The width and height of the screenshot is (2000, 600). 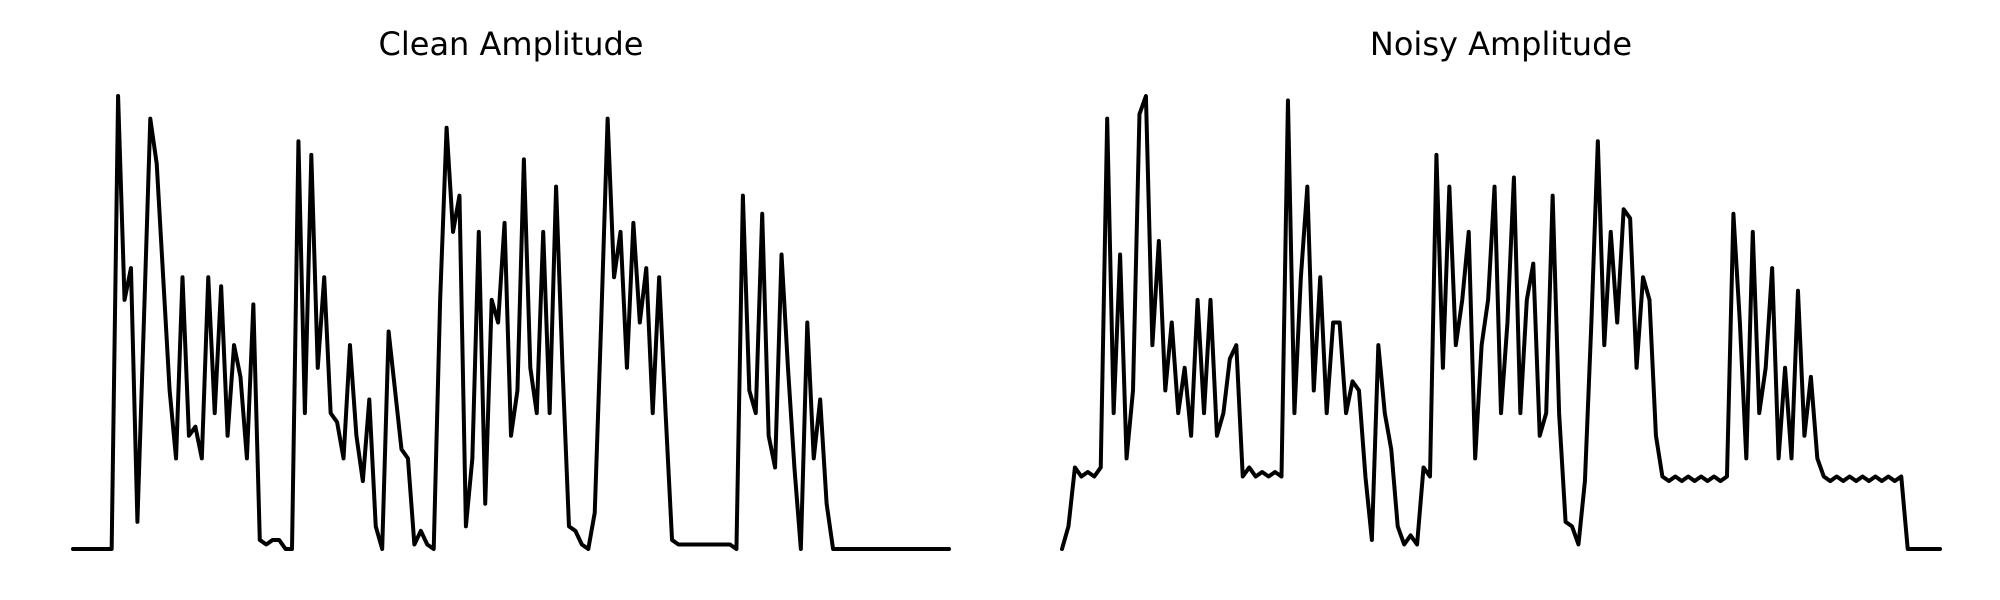 What do you see at coordinates (511, 44) in the screenshot?
I see `chart-title: Clean Amplitude` at bounding box center [511, 44].